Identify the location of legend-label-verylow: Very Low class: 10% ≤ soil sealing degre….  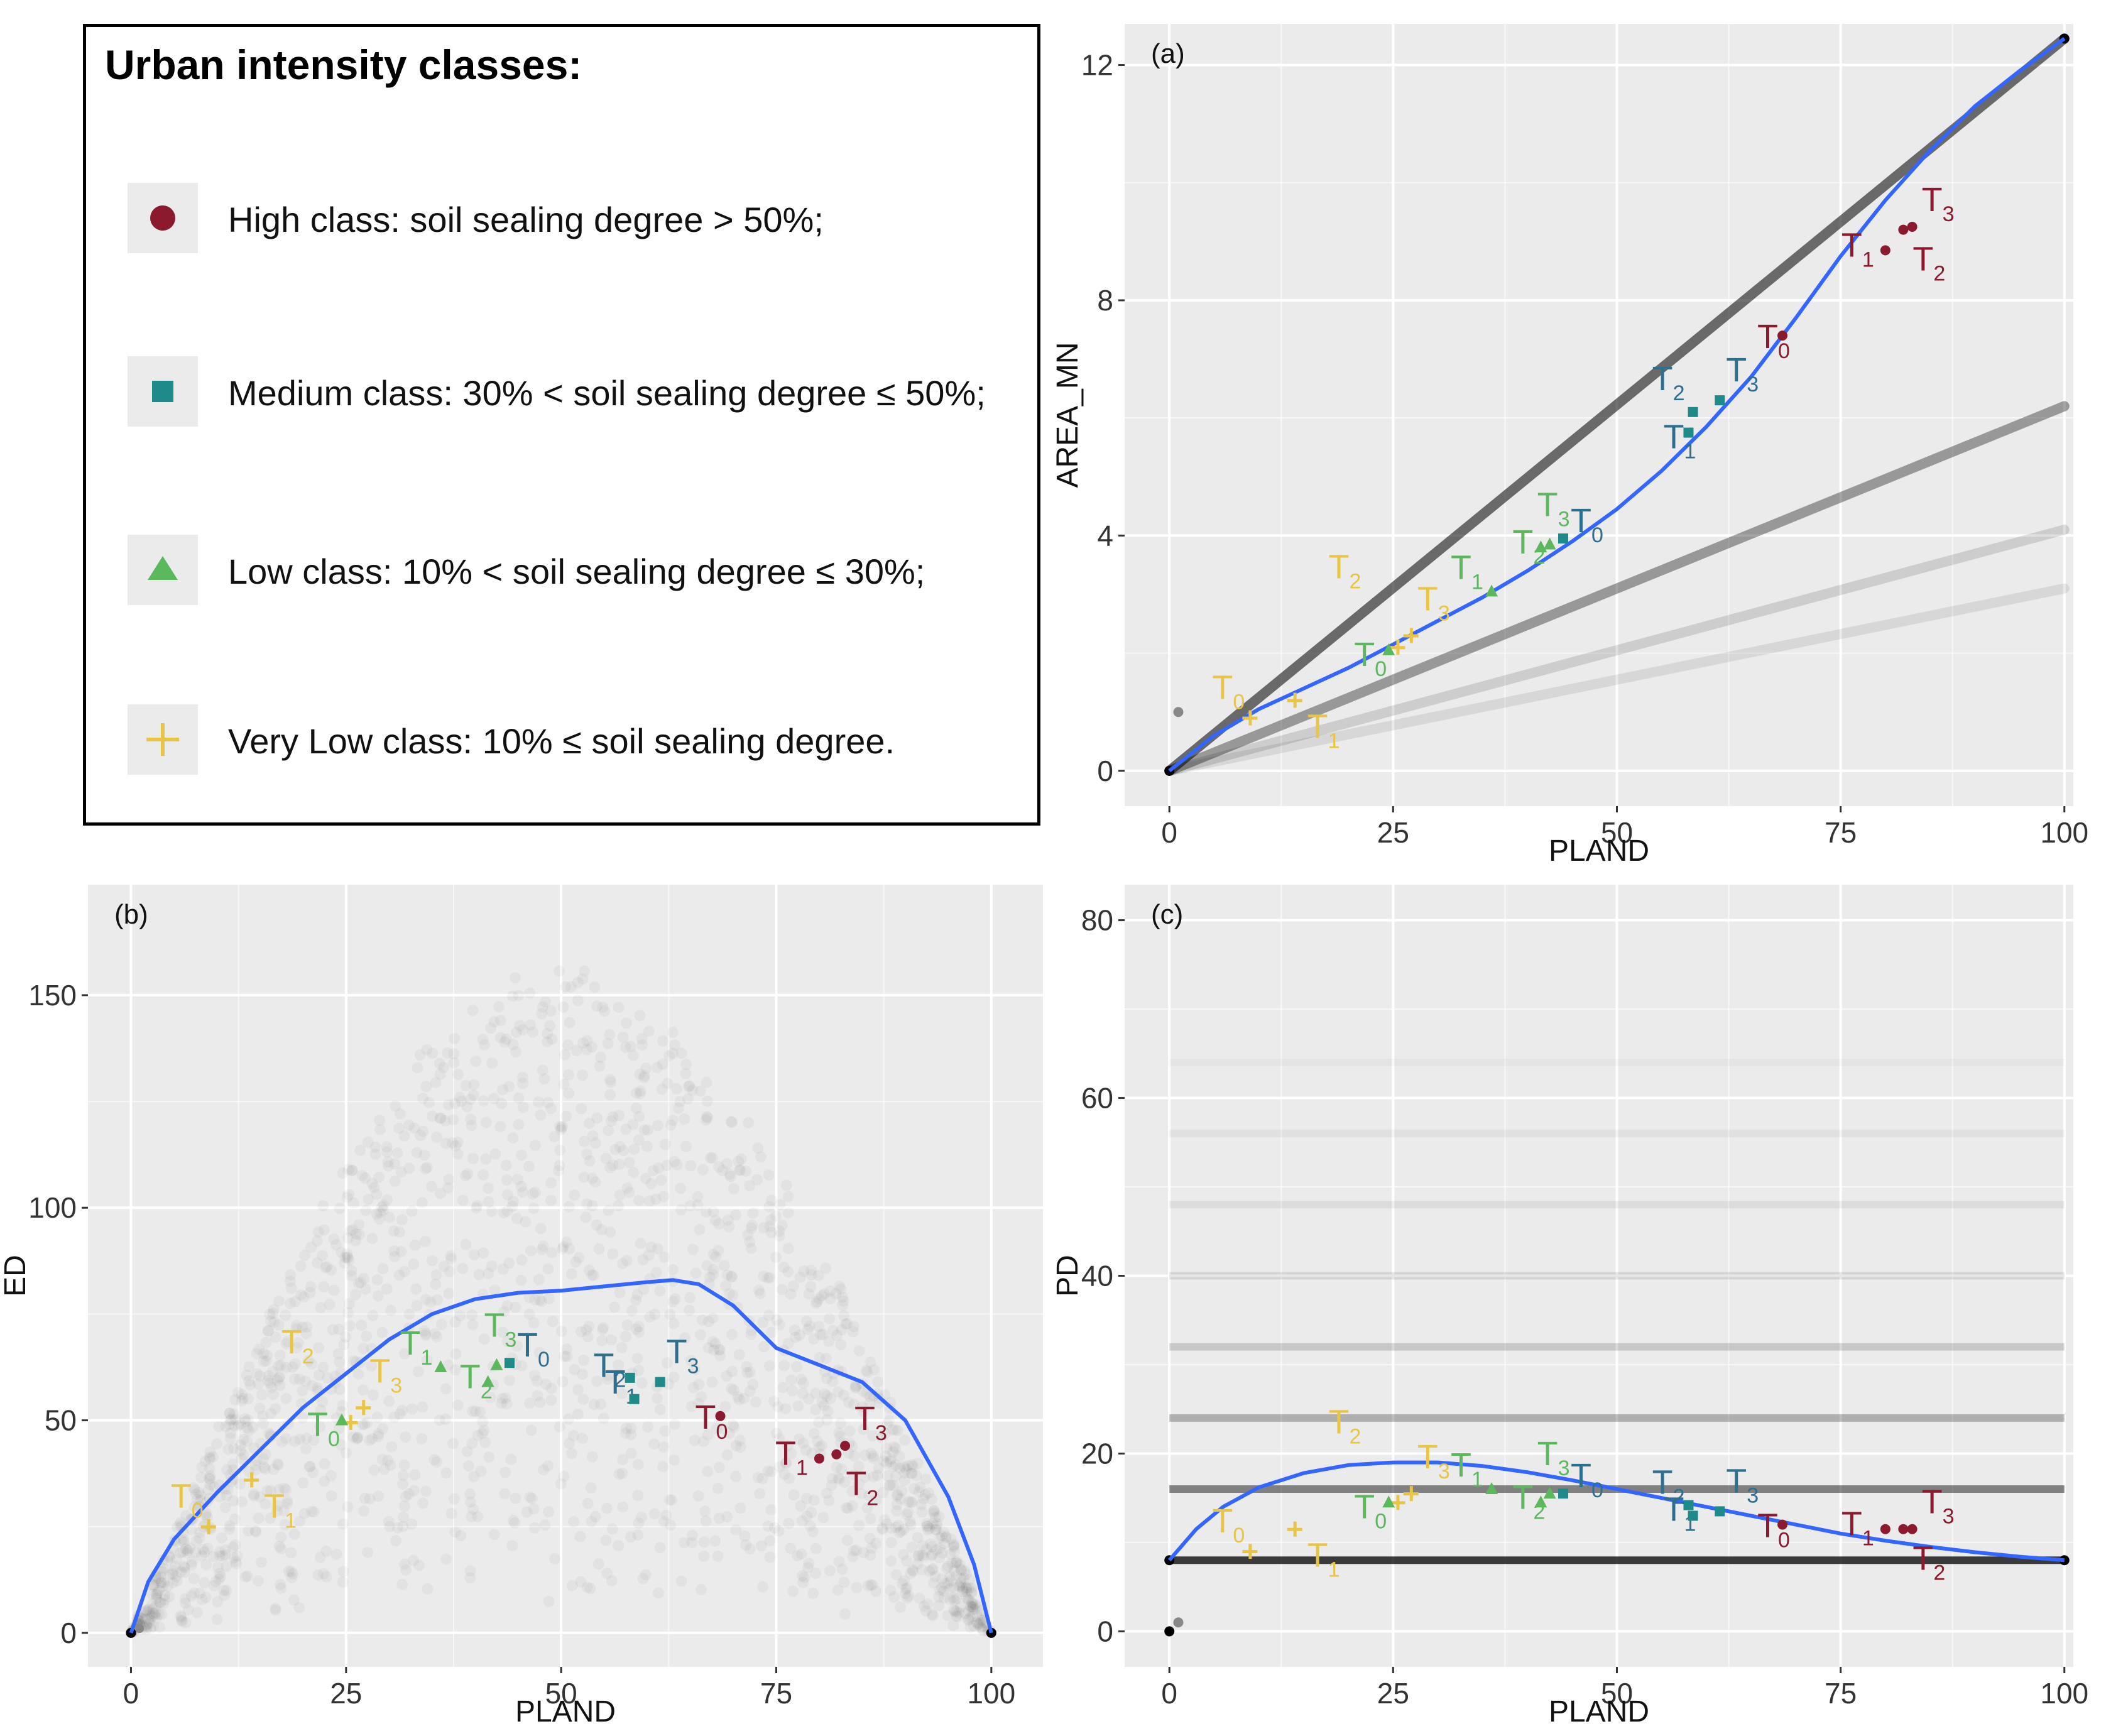
(561, 741).